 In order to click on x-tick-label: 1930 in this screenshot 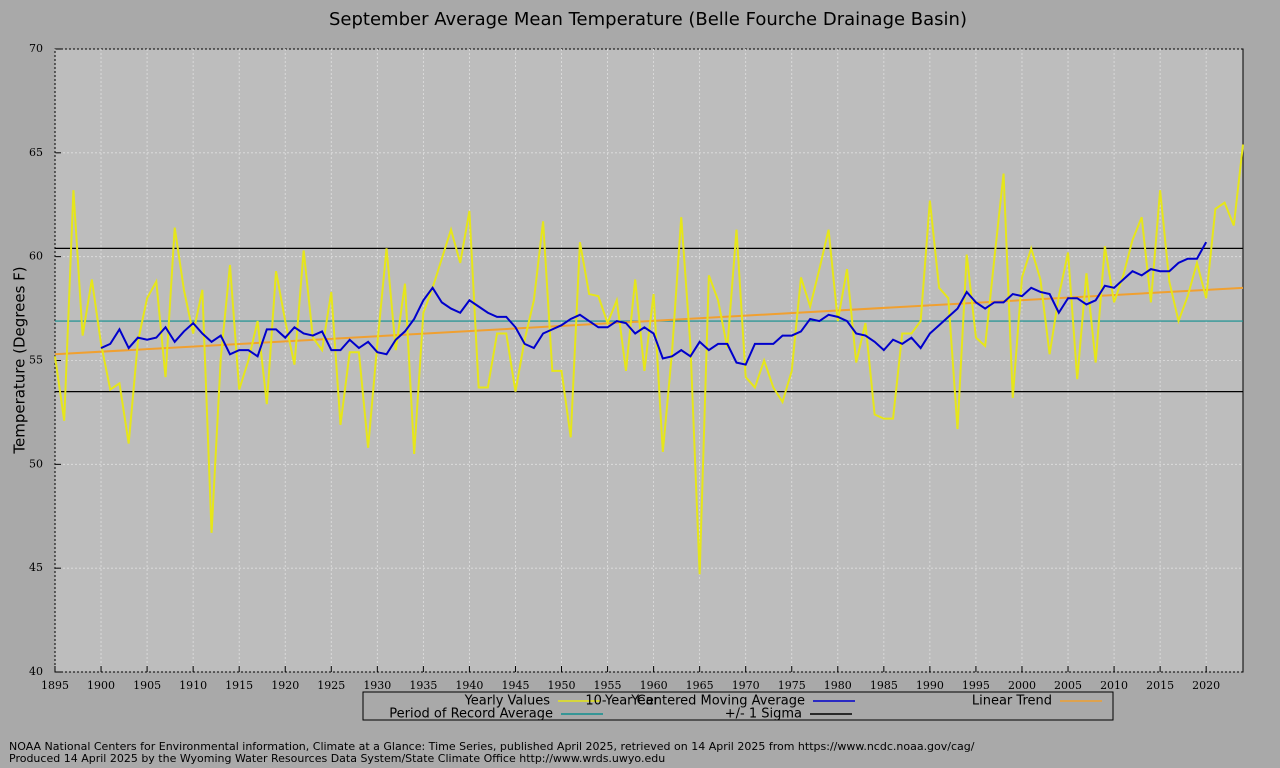, I will do `click(377, 685)`.